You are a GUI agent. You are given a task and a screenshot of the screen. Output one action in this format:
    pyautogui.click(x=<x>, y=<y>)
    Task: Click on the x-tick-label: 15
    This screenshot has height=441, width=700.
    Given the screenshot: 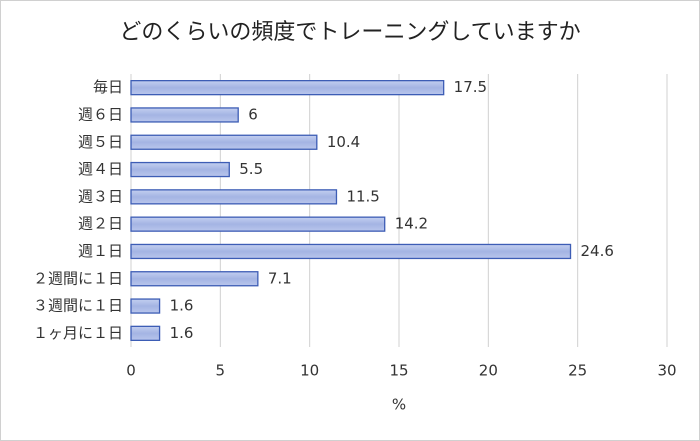 What is the action you would take?
    pyautogui.click(x=398, y=371)
    